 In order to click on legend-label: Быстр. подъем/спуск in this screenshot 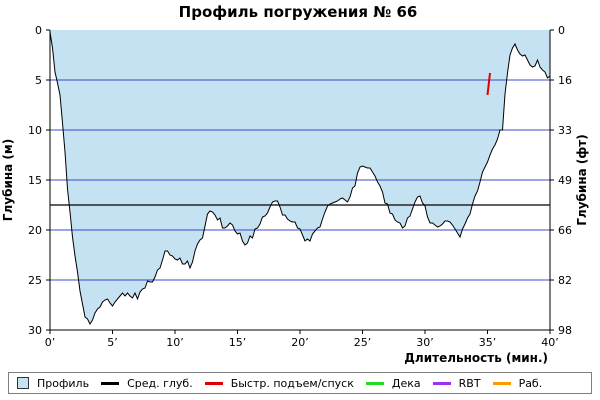, I will do `click(292, 383)`.